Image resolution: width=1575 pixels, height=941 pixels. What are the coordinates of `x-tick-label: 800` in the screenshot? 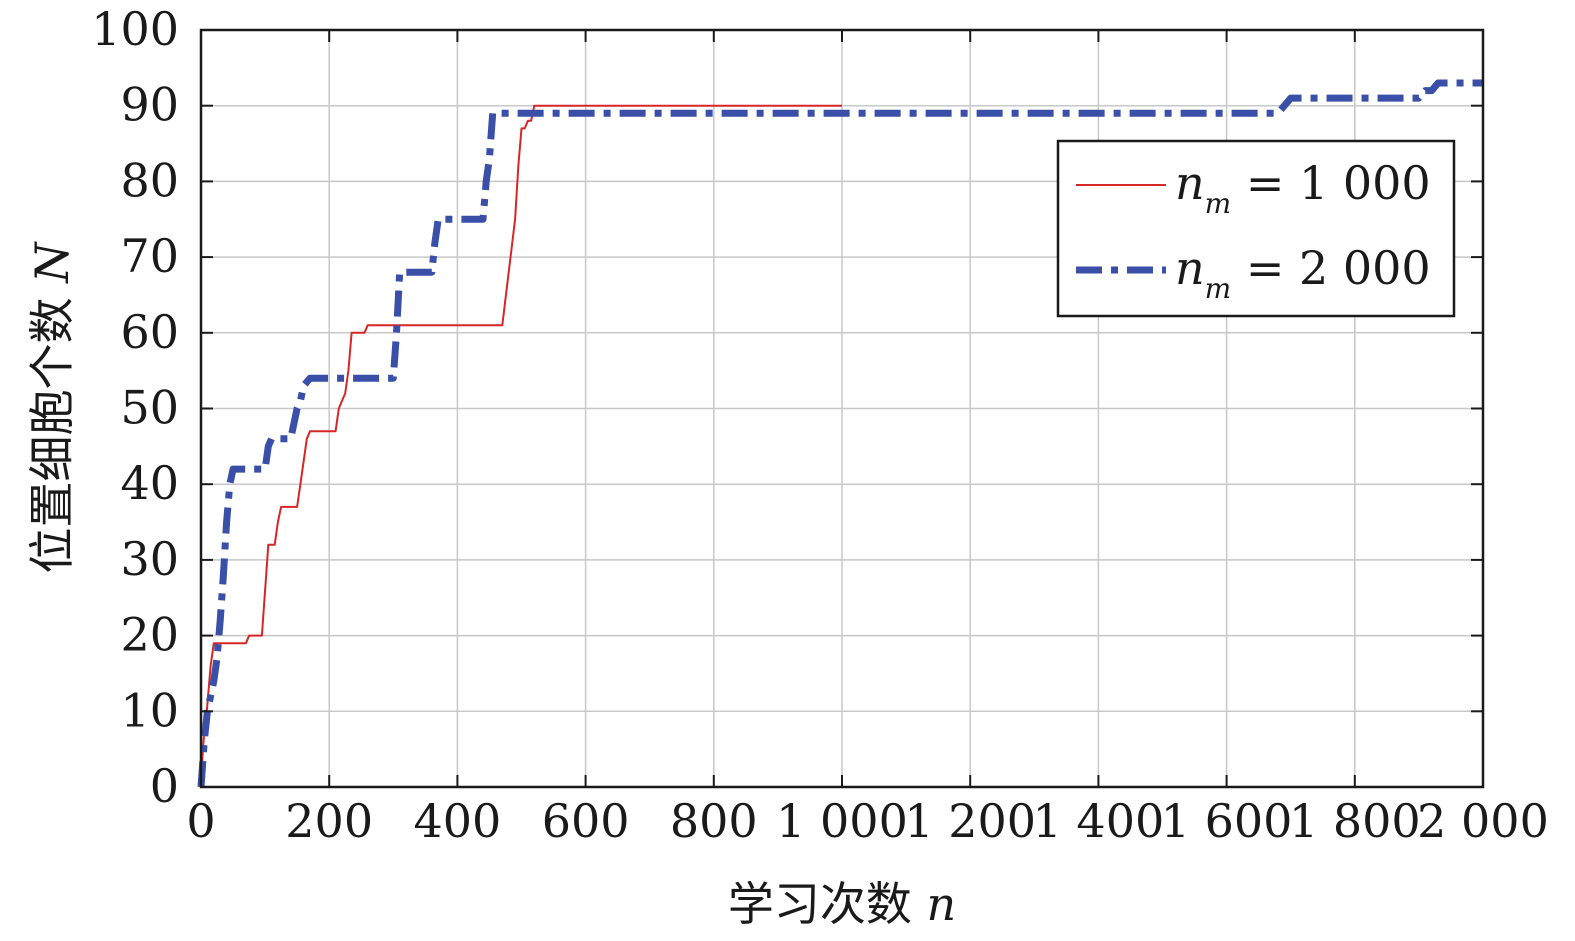 It's located at (714, 821).